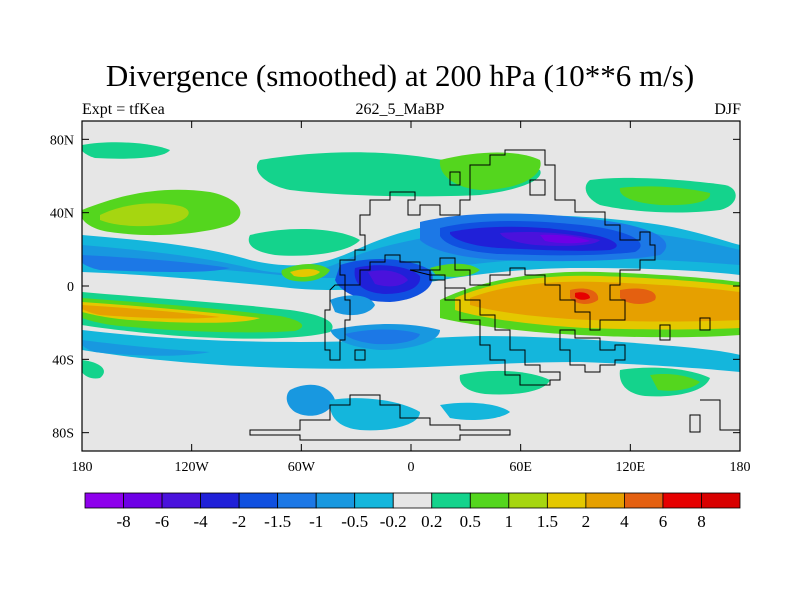 The image size is (800, 600). Describe the element at coordinates (412, 511) in the screenshot. I see `colorbar: -8 -6 -4 -2 -1.5 -1 -0.5 -0.2 0.2 0.5 1 1.5 2 4 6 8` at that location.